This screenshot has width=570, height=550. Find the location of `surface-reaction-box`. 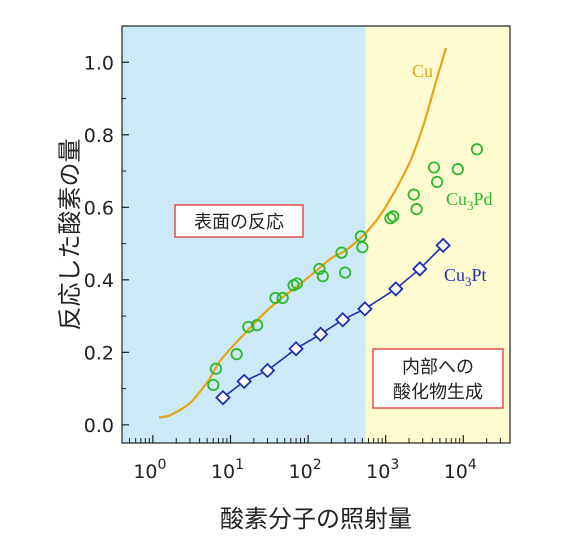

surface-reaction-box is located at coordinates (239, 221).